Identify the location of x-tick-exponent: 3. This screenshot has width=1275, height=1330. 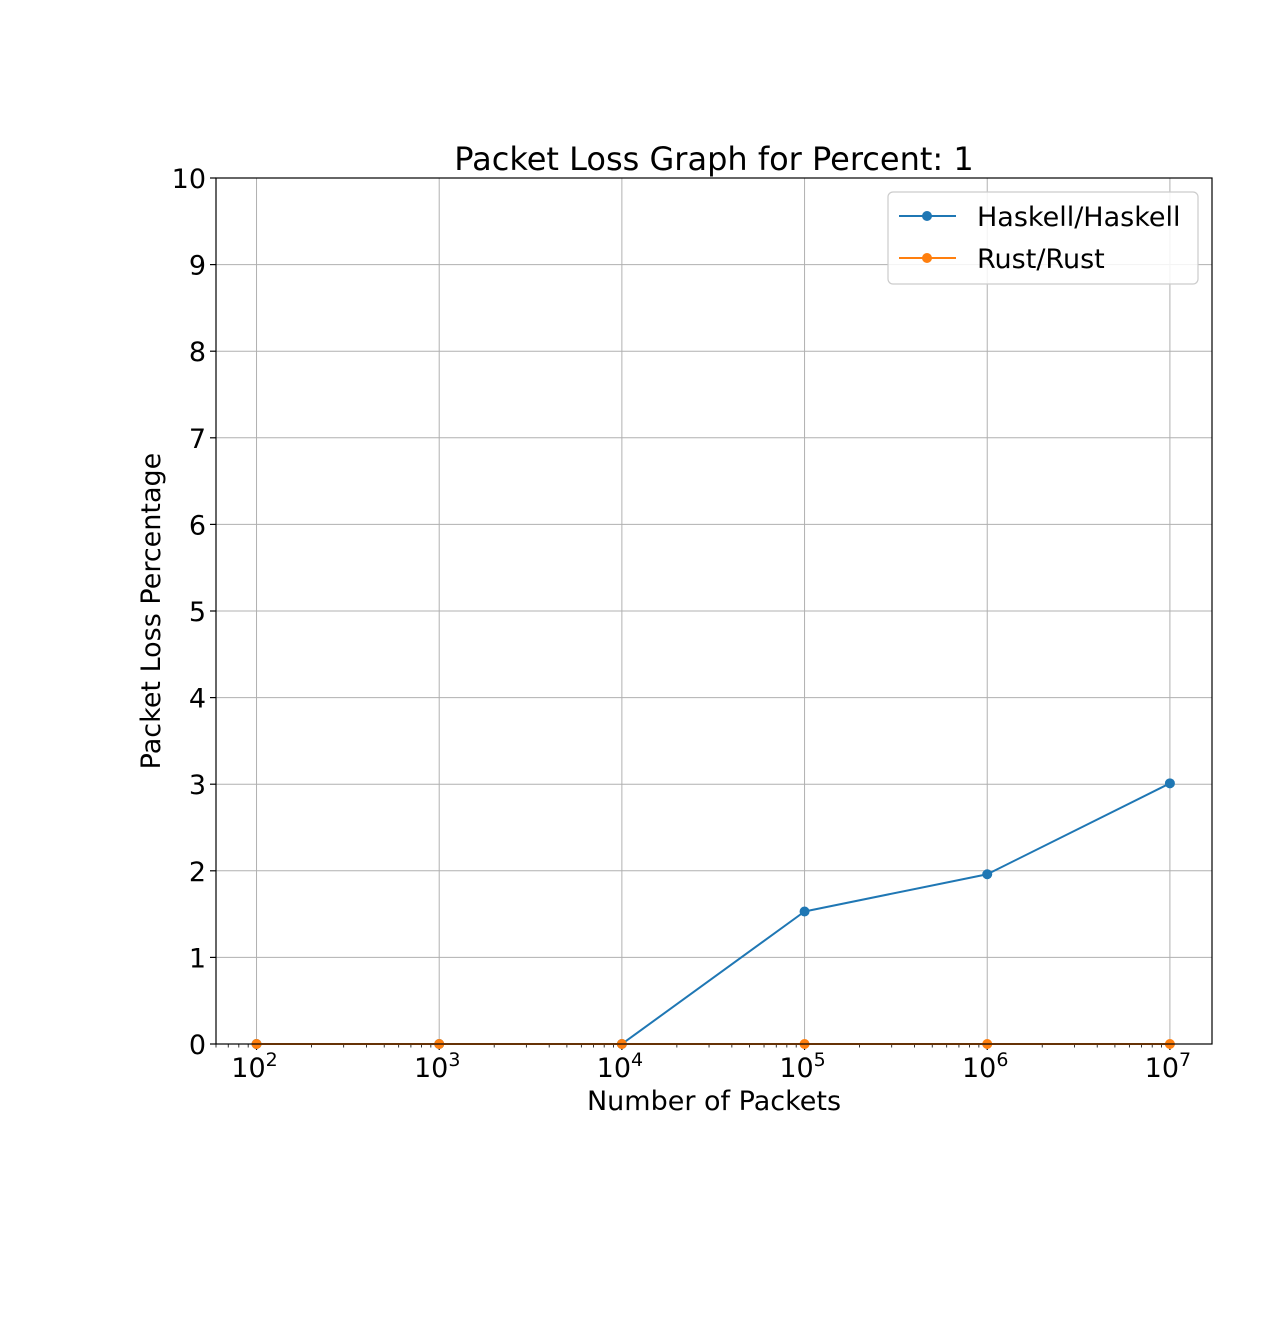
(454, 1060).